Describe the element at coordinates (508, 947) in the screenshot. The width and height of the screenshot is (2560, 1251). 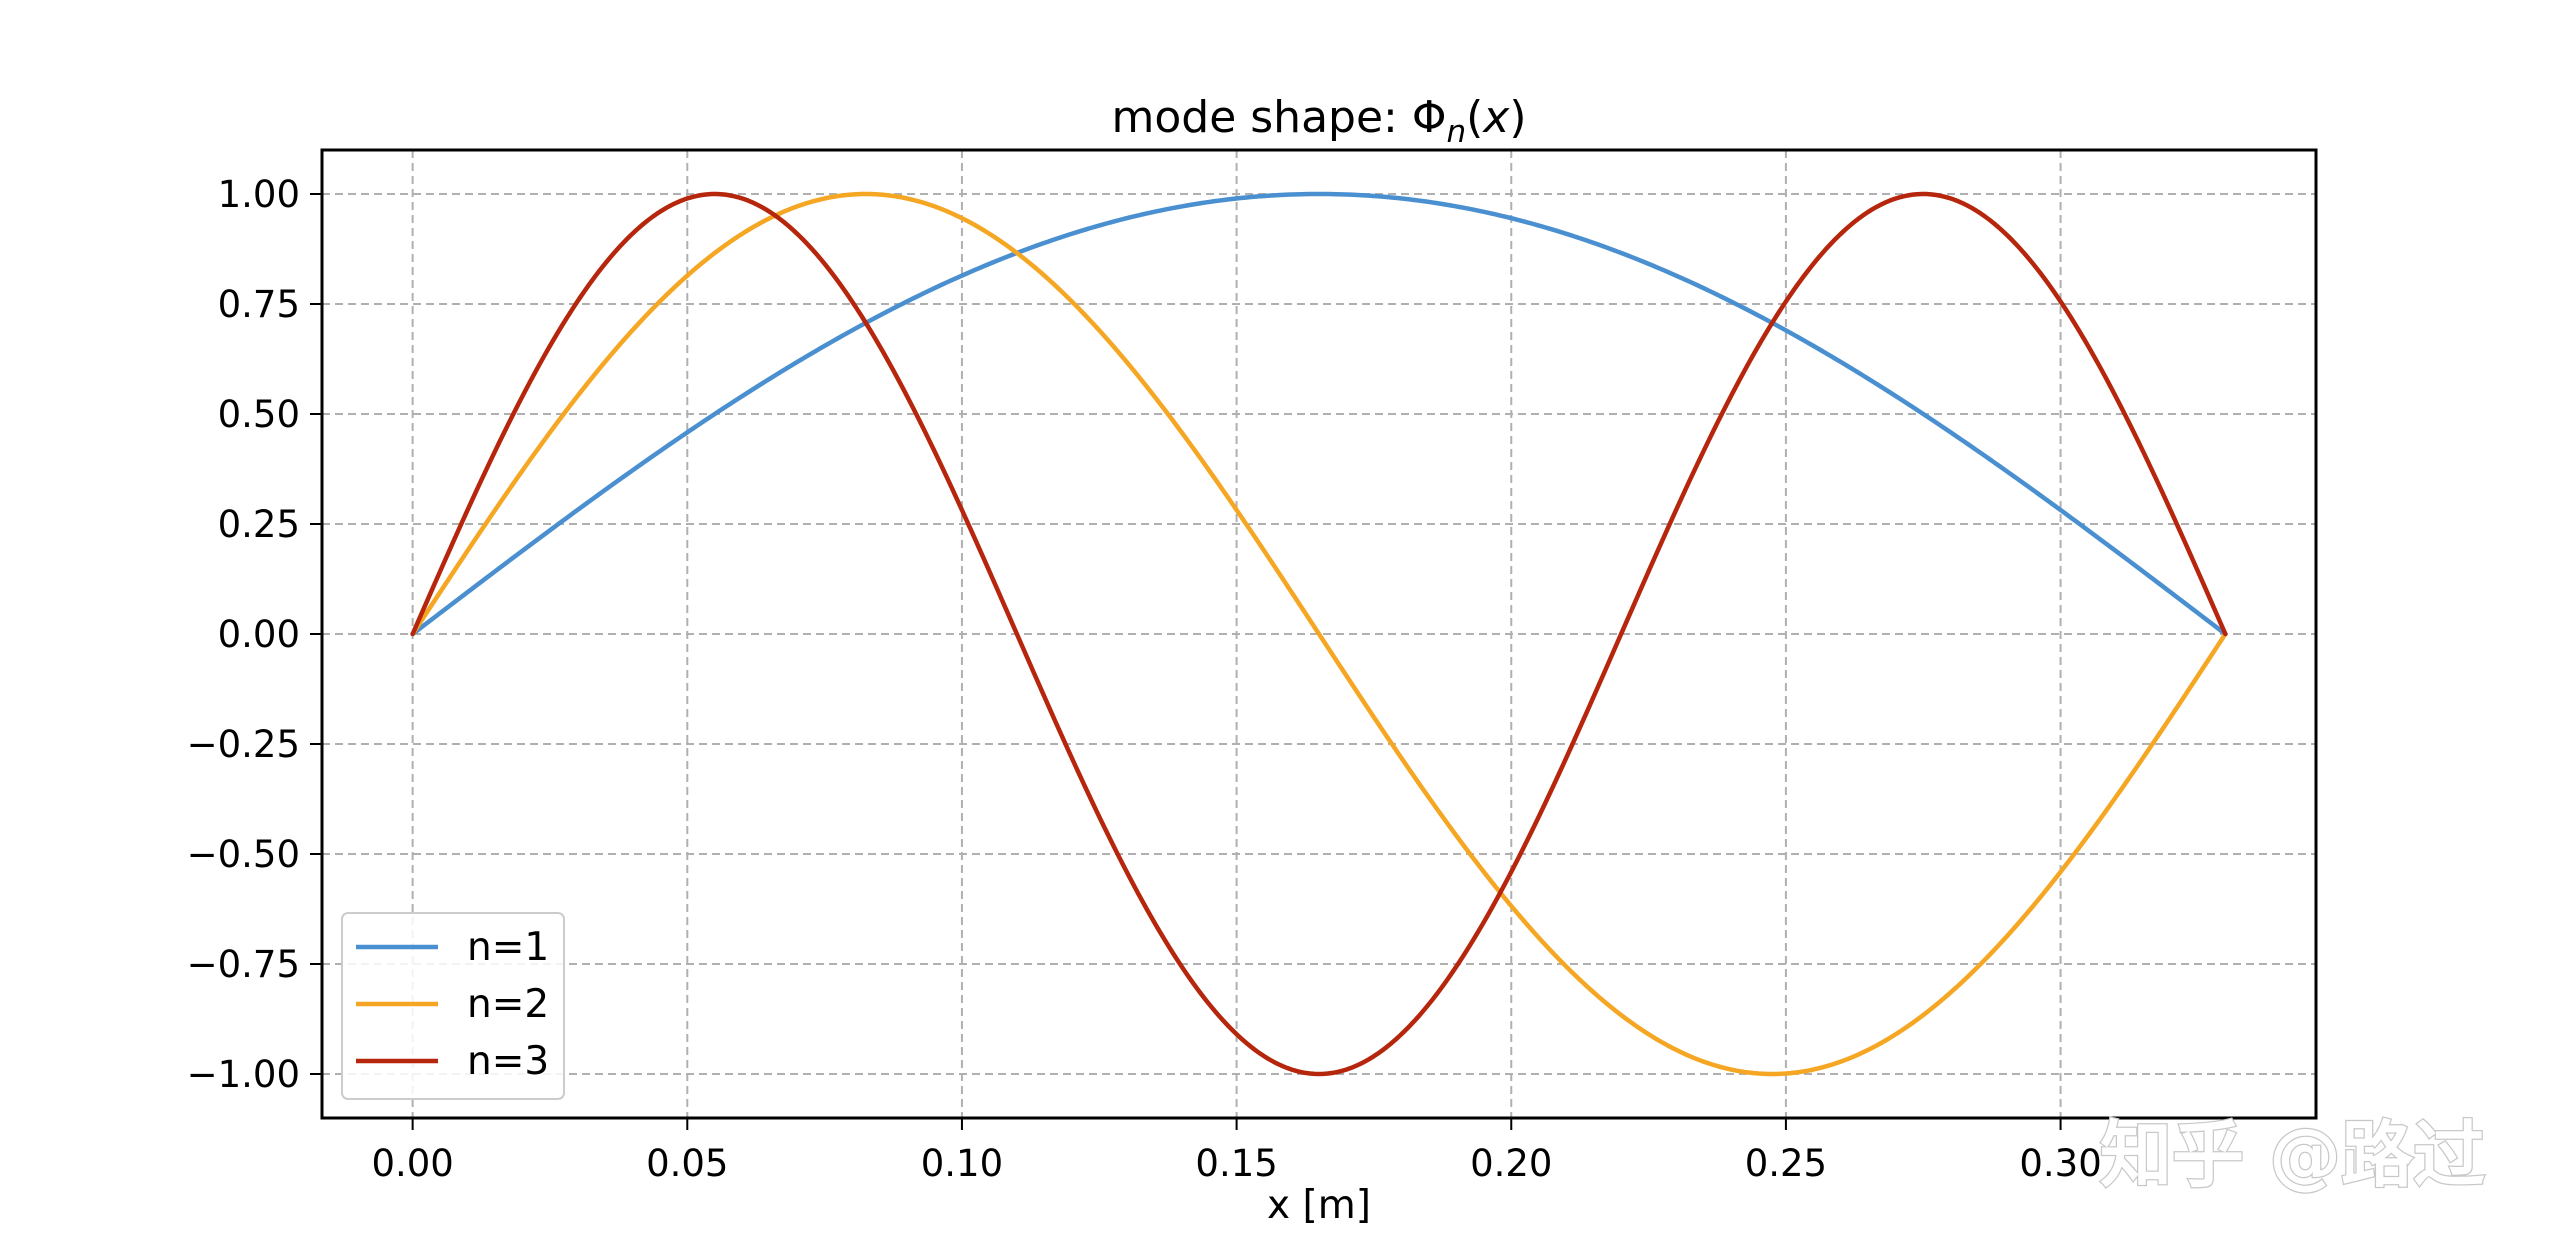
I see `legend-label: n=1` at that location.